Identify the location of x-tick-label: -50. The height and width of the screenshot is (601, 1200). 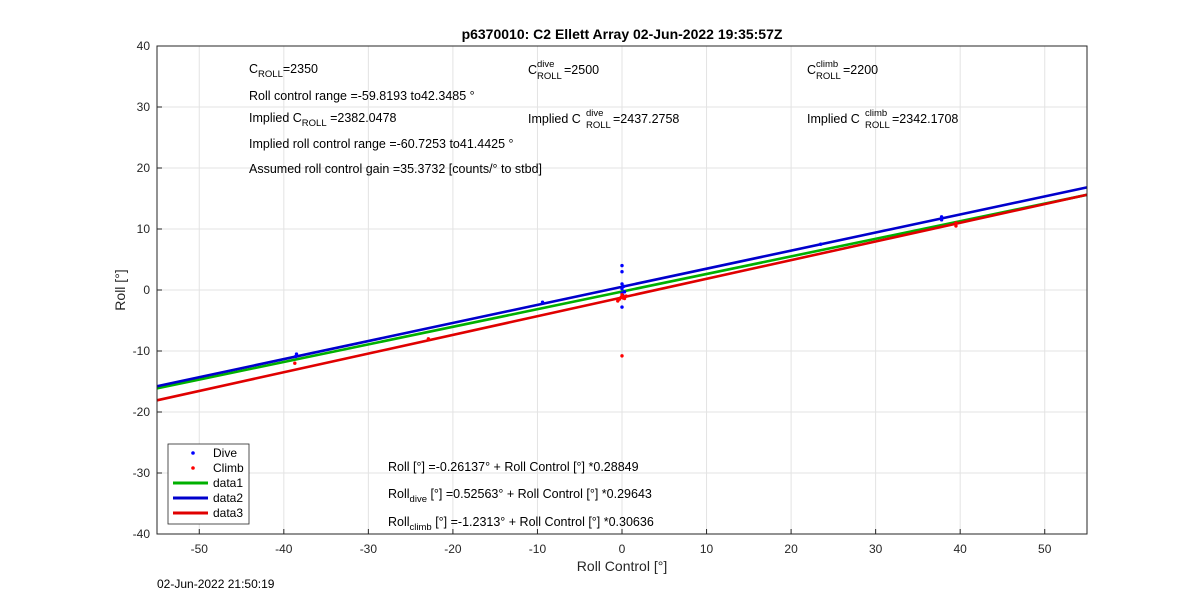
(200, 549).